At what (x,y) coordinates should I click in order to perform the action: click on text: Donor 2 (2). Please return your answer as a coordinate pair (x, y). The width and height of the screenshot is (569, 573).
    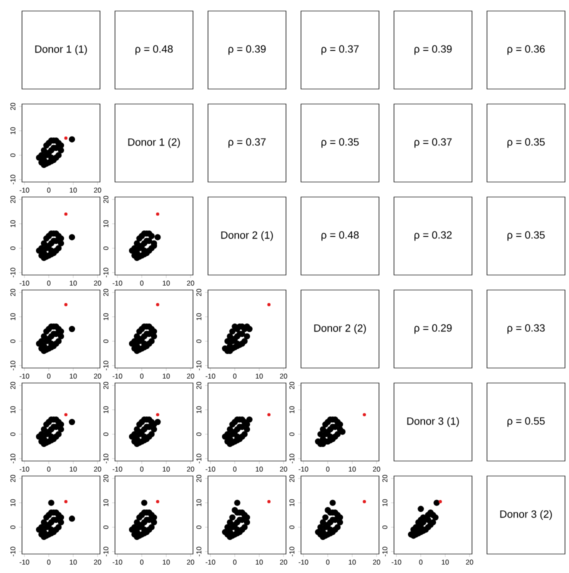
    Looking at the image, I should click on (340, 329).